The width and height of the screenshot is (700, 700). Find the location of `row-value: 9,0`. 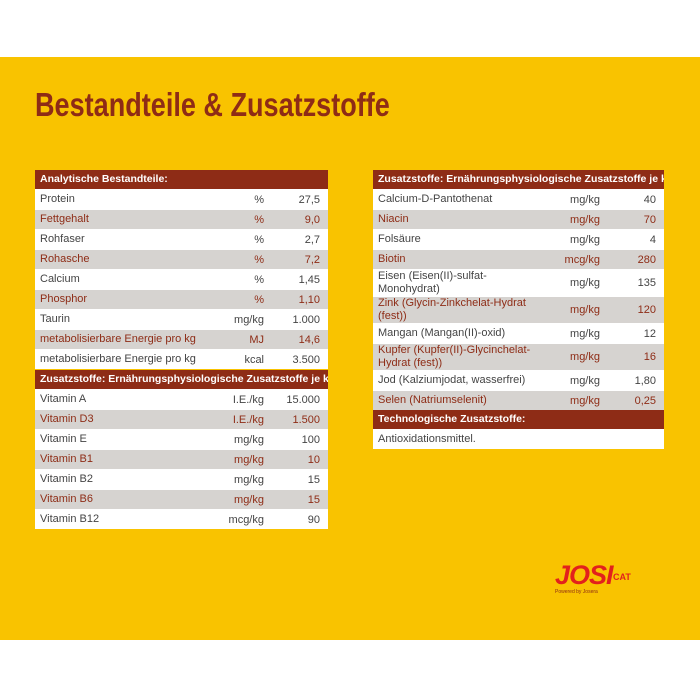

row-value: 9,0 is located at coordinates (312, 219).